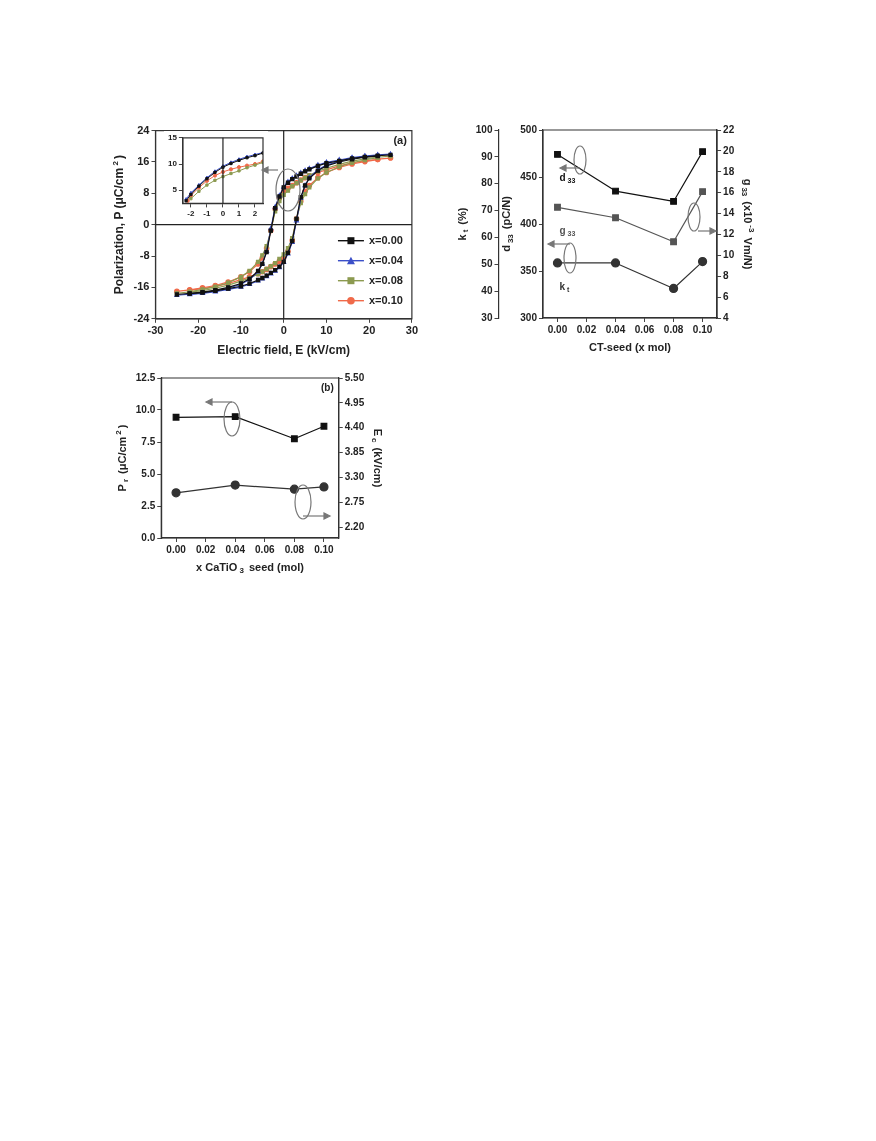 The image size is (876, 1141). Describe the element at coordinates (729, 150) in the screenshot. I see `y2-tick-label: 20` at that location.